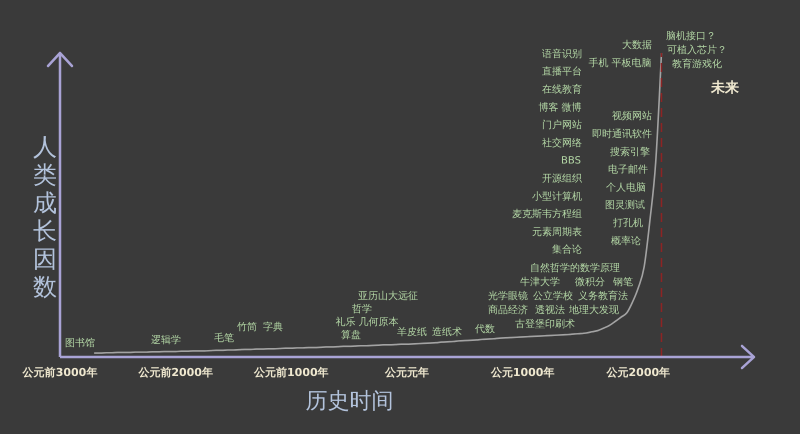 Image resolution: width=800 pixels, height=434 pixels. Describe the element at coordinates (545, 324) in the screenshot. I see `annotation: 古登堡印刷术` at that location.